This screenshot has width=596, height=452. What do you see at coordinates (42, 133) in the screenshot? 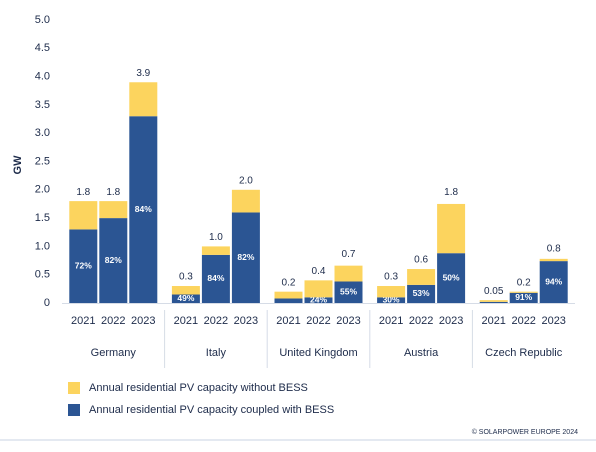
I see `y-tick-label: 3.0` at bounding box center [42, 133].